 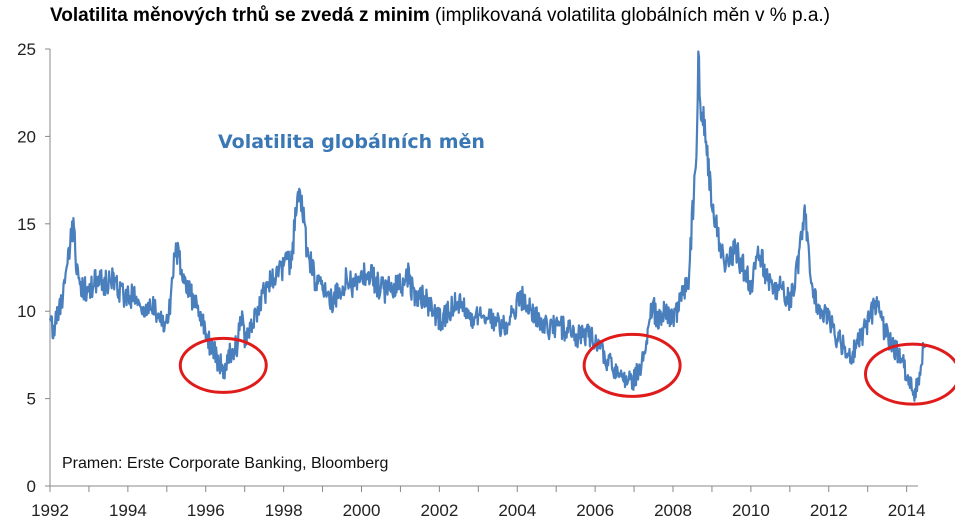 What do you see at coordinates (26, 49) in the screenshot?
I see `y-tick-label: 25` at bounding box center [26, 49].